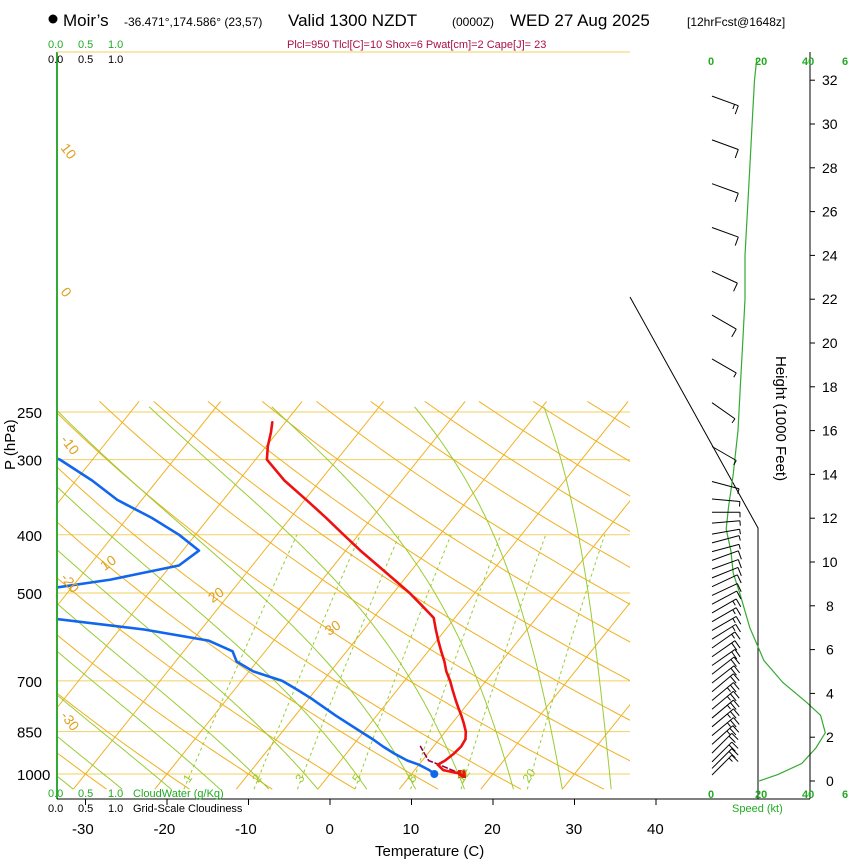 The height and width of the screenshot is (865, 850). Describe the element at coordinates (830, 606) in the screenshot. I see `height-tick-label: 8` at that location.